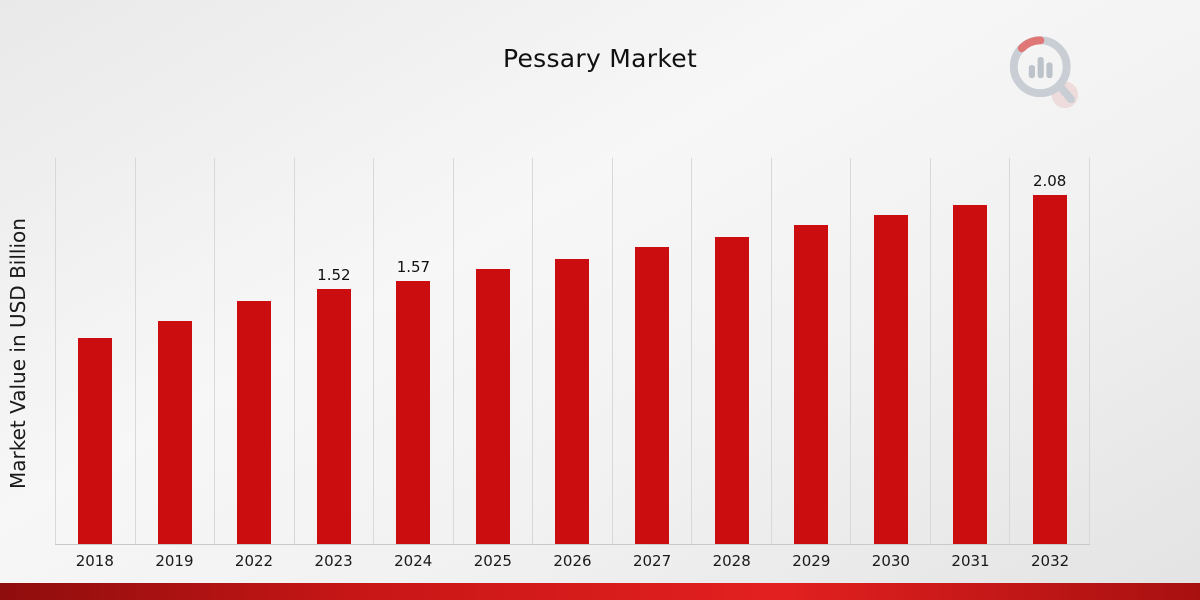 The image size is (1200, 600). I want to click on bar-2025, so click(492, 406).